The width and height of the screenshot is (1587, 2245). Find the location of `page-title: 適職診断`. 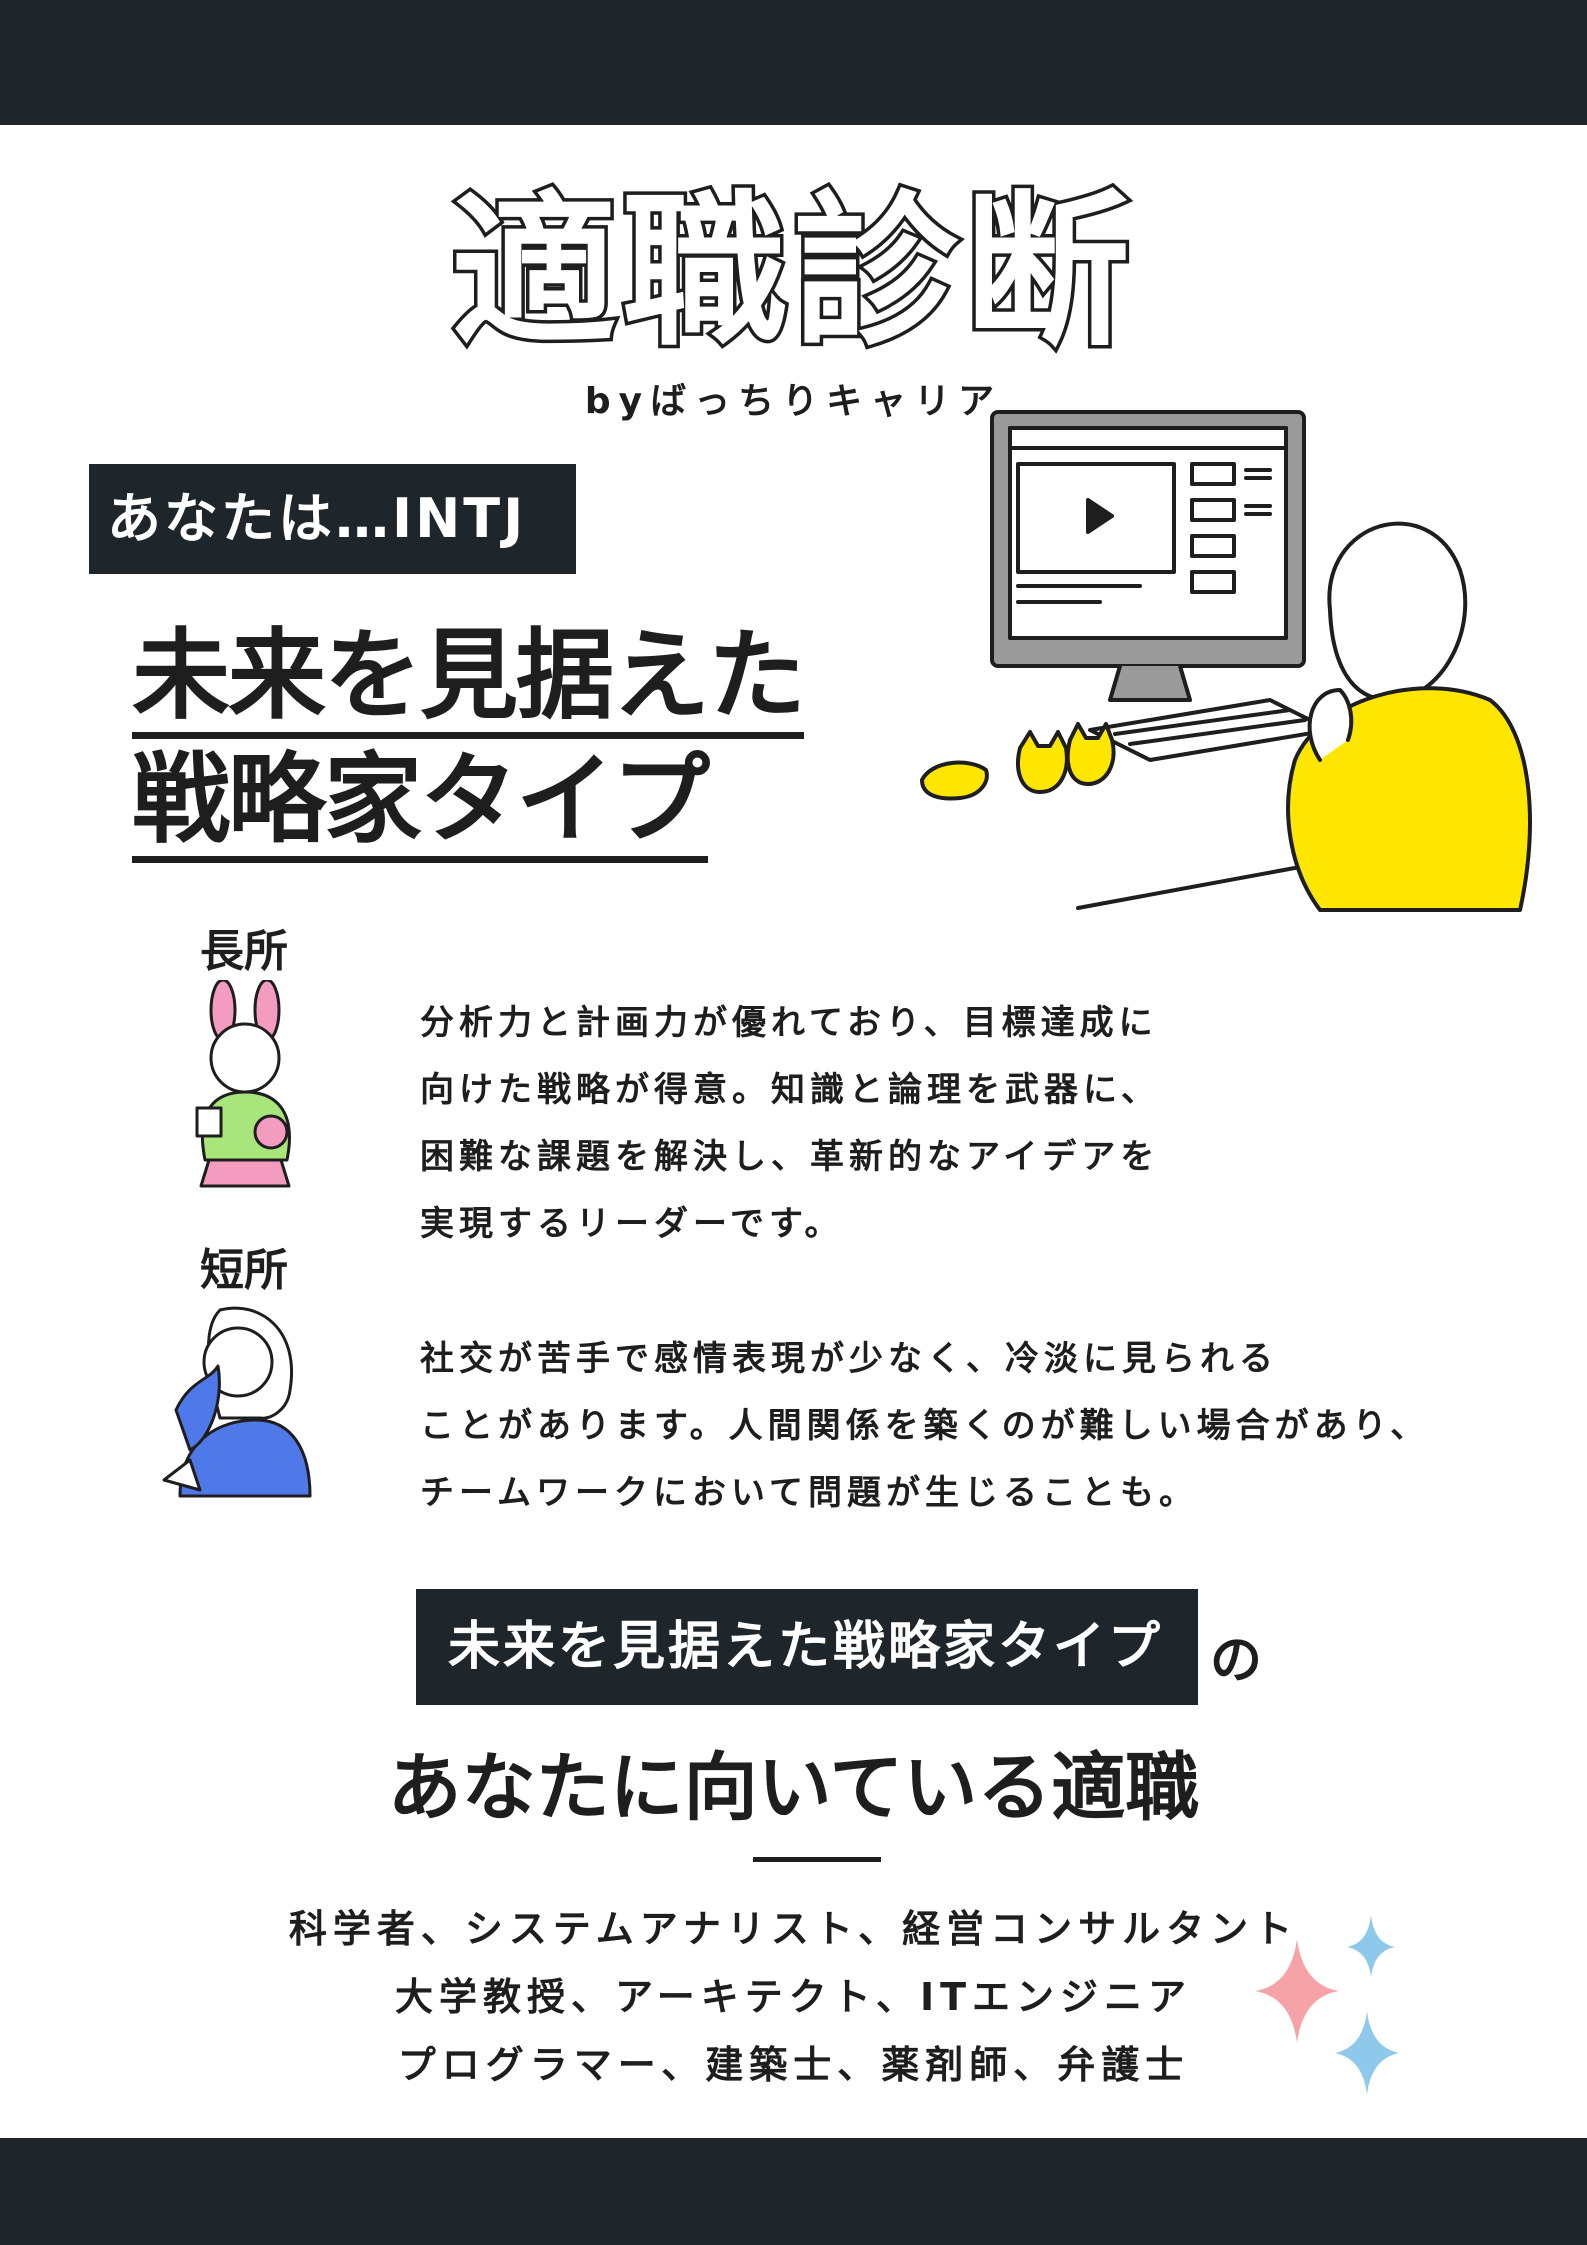

page-title: 適職診断 is located at coordinates (792, 272).